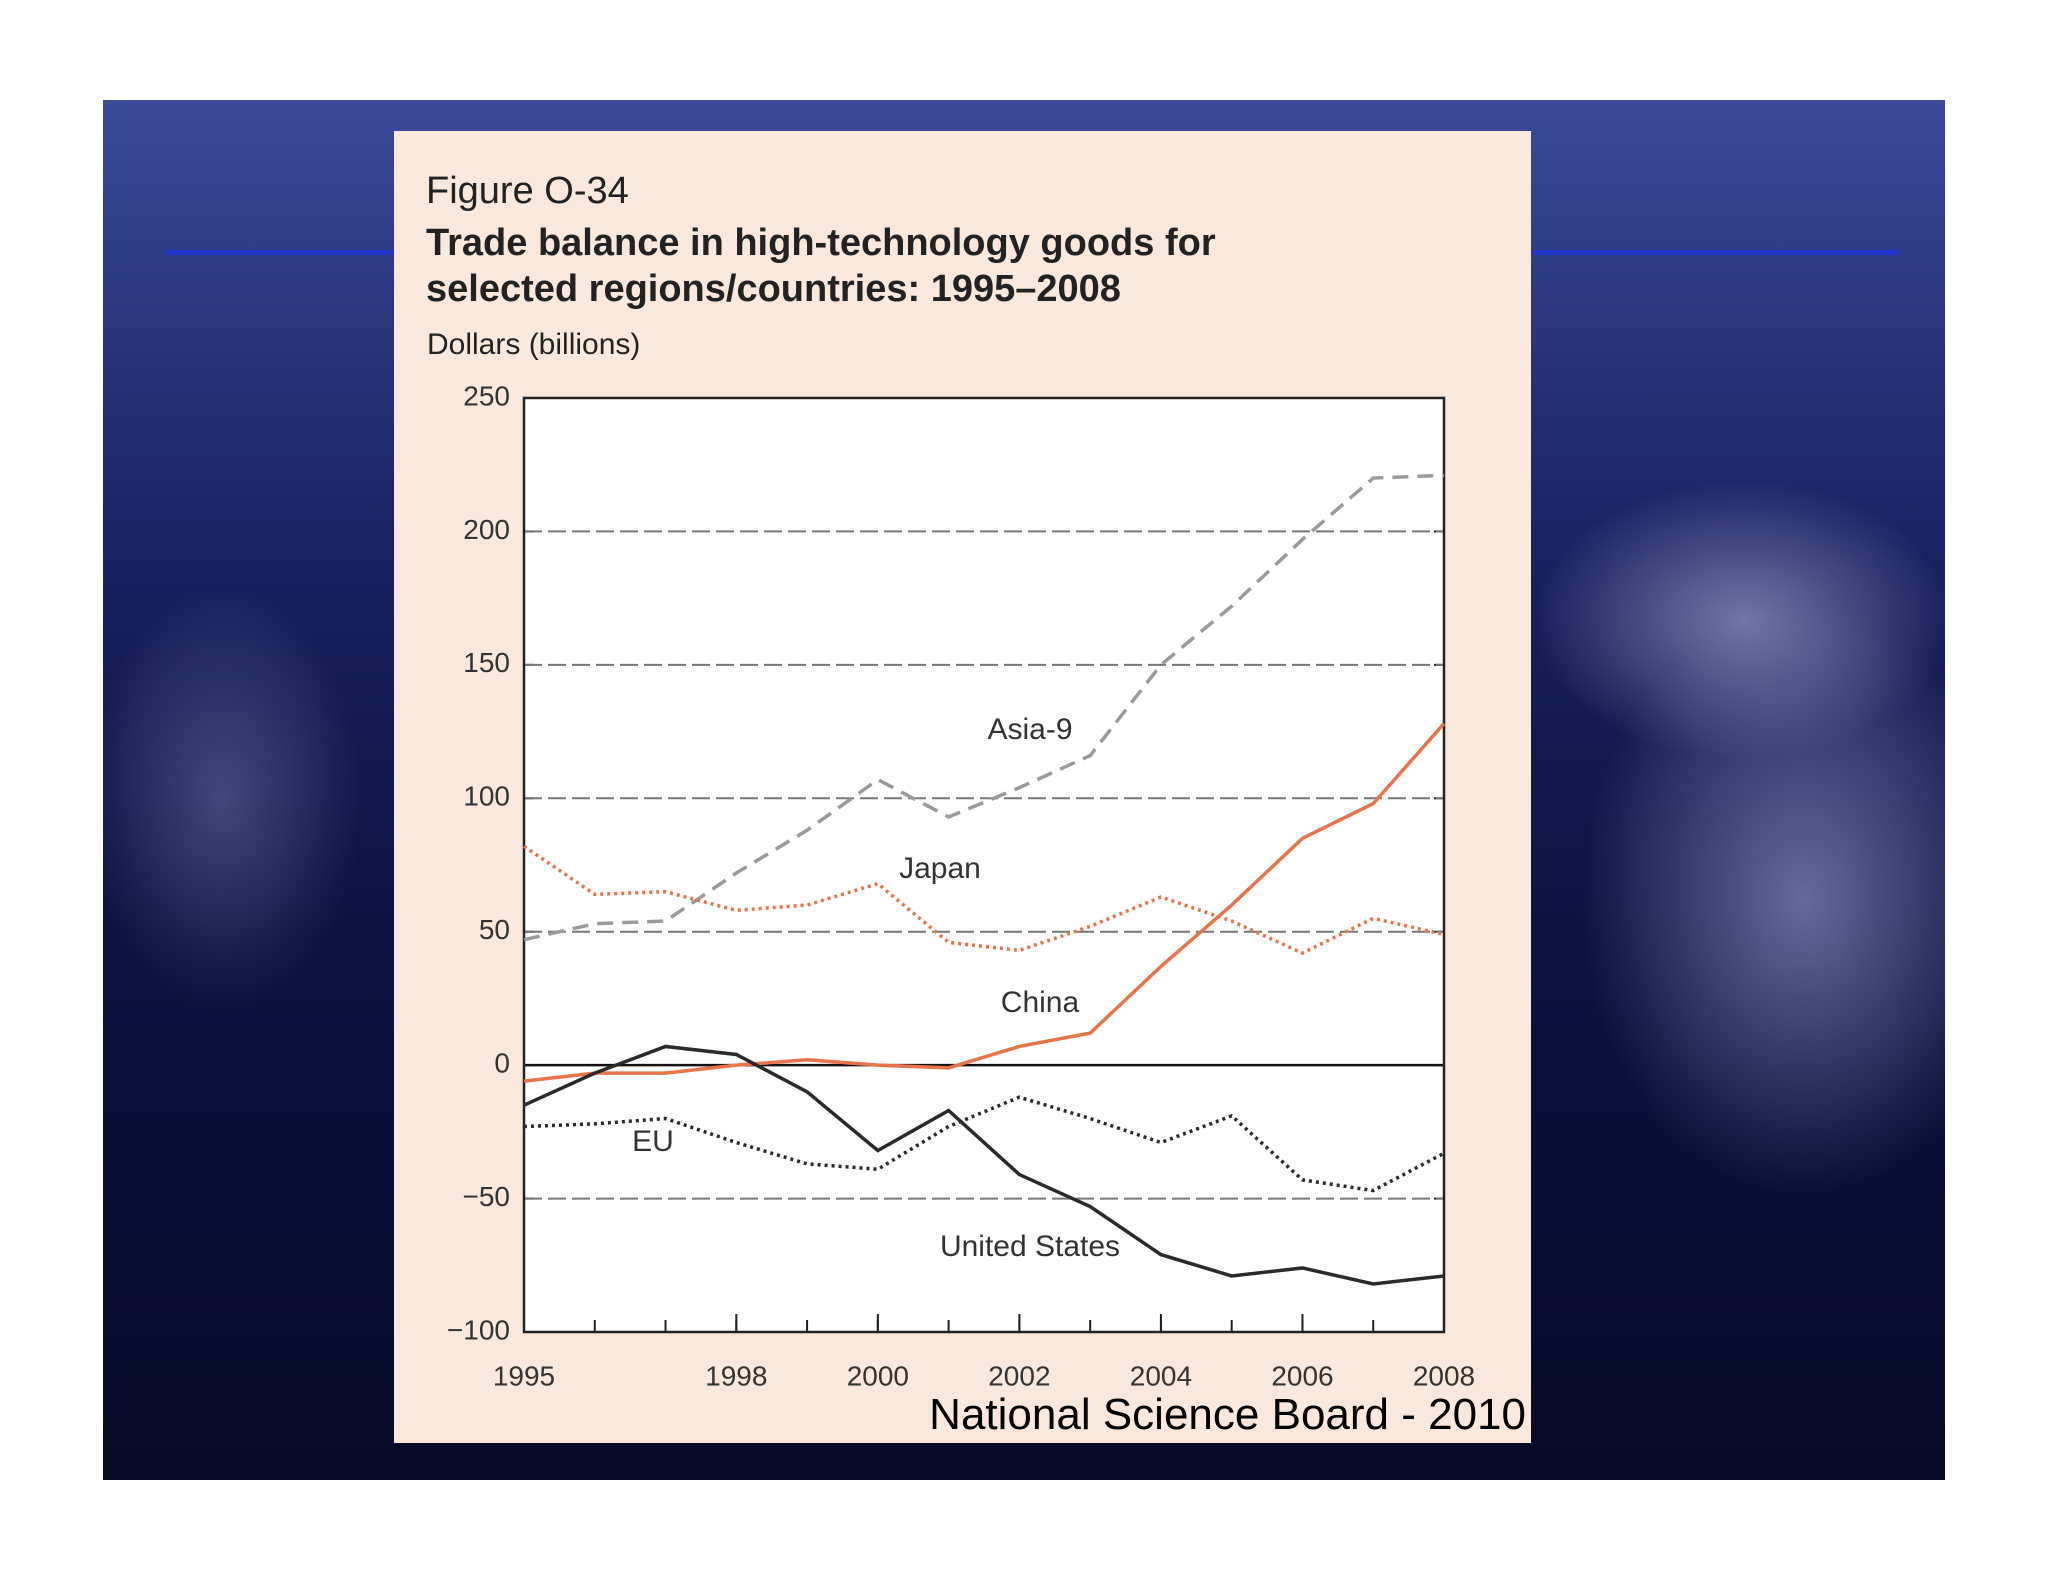  Describe the element at coordinates (486, 662) in the screenshot. I see `y-tick-label: 150` at that location.